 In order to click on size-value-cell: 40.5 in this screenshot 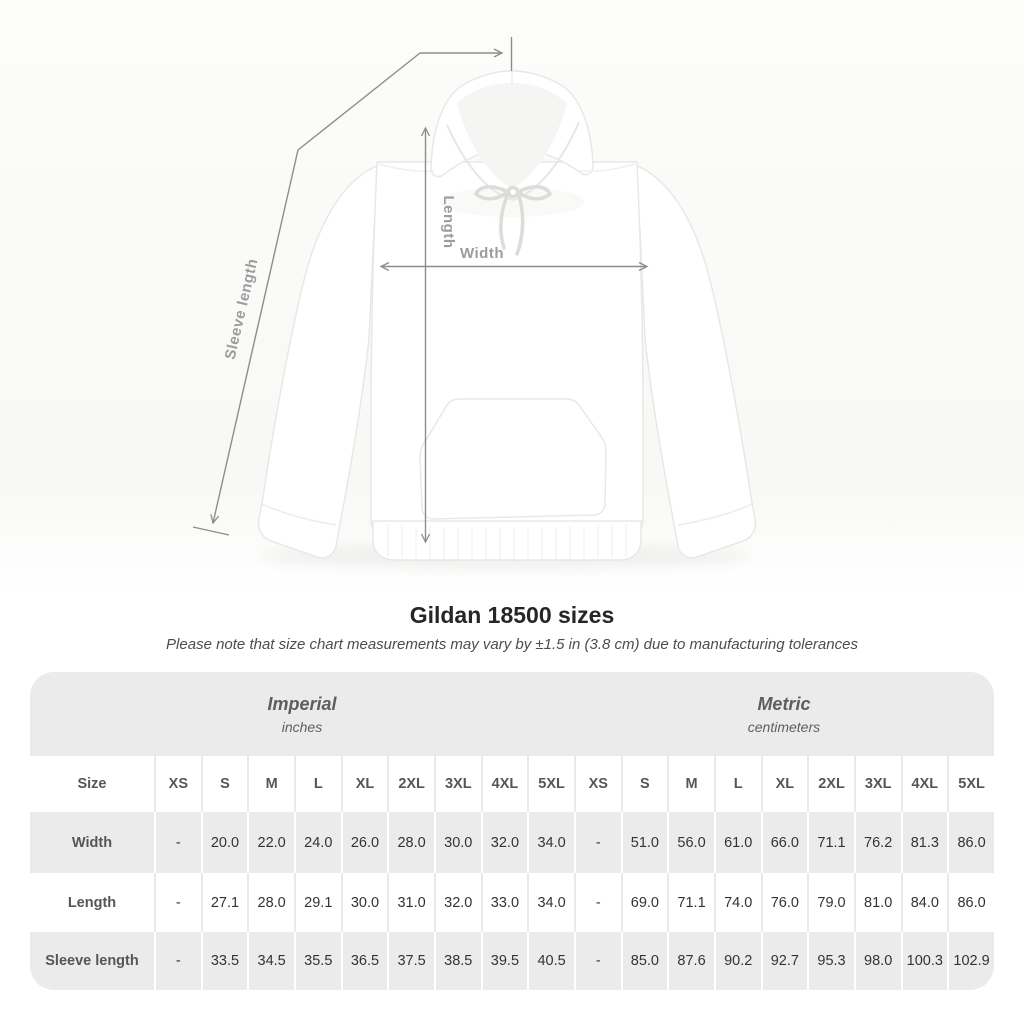, I will do `click(550, 961)`.